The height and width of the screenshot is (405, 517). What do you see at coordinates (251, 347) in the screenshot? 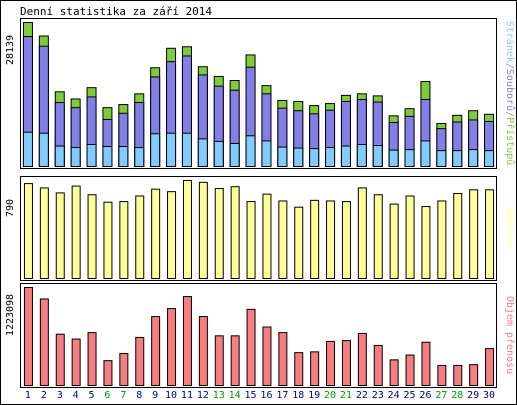
I see `bar-Objem přenosu-15` at bounding box center [251, 347].